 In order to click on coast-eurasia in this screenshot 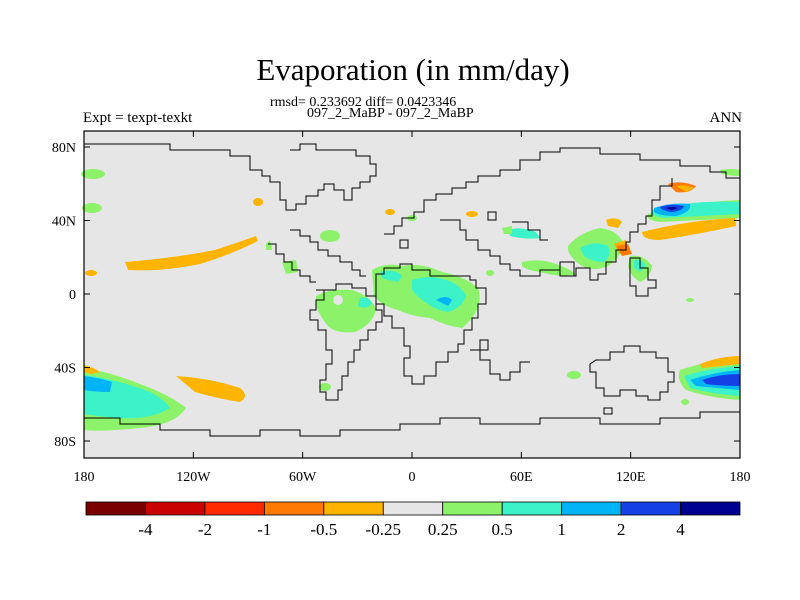, I will do `click(562, 191)`.